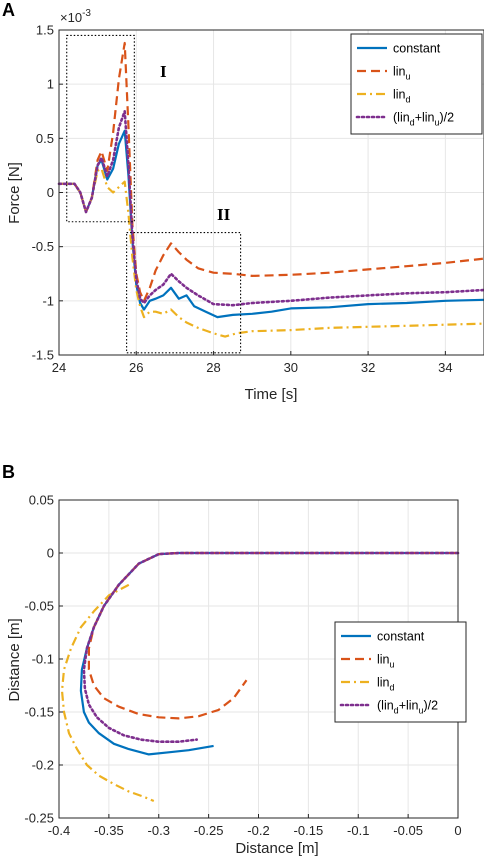 The image size is (484, 858). Describe the element at coordinates (43, 765) in the screenshot. I see `y-tick-label: -0.2` at that location.